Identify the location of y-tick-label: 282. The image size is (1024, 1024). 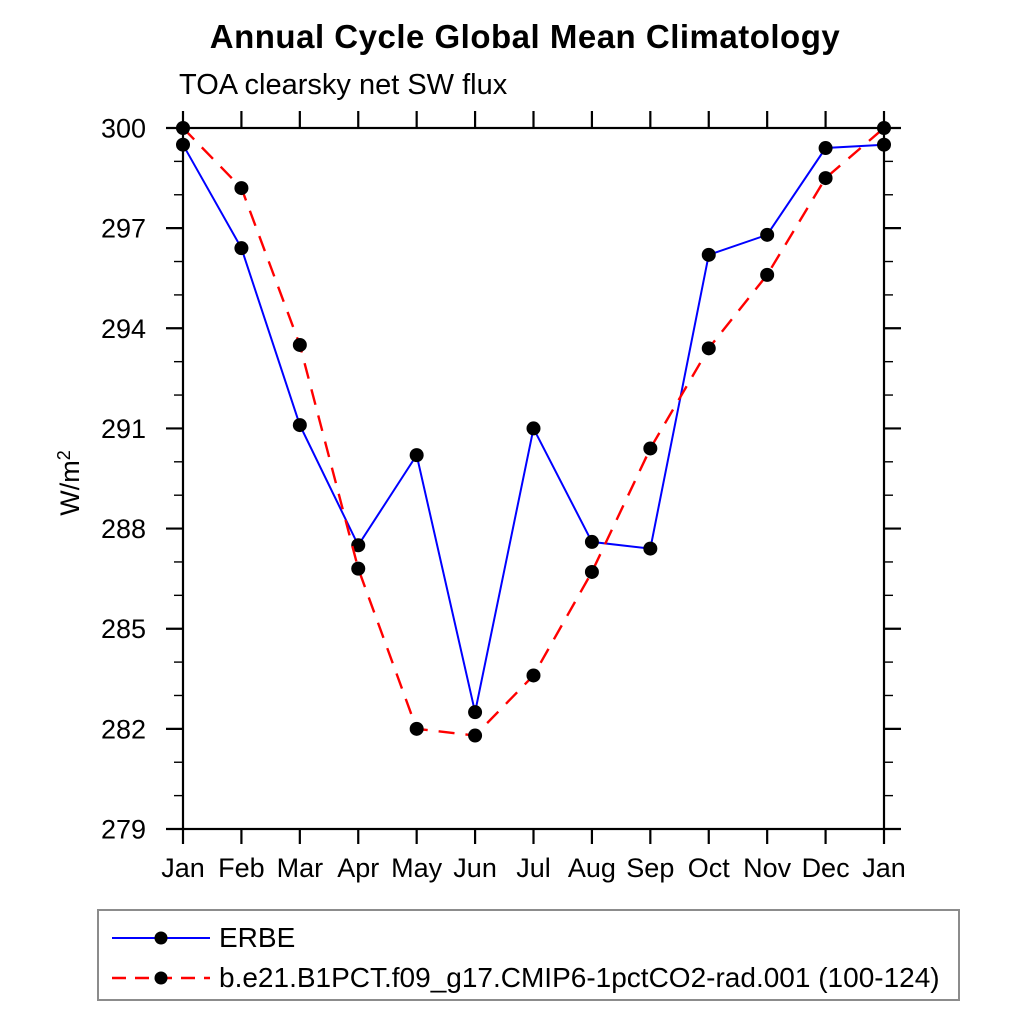
(123, 729).